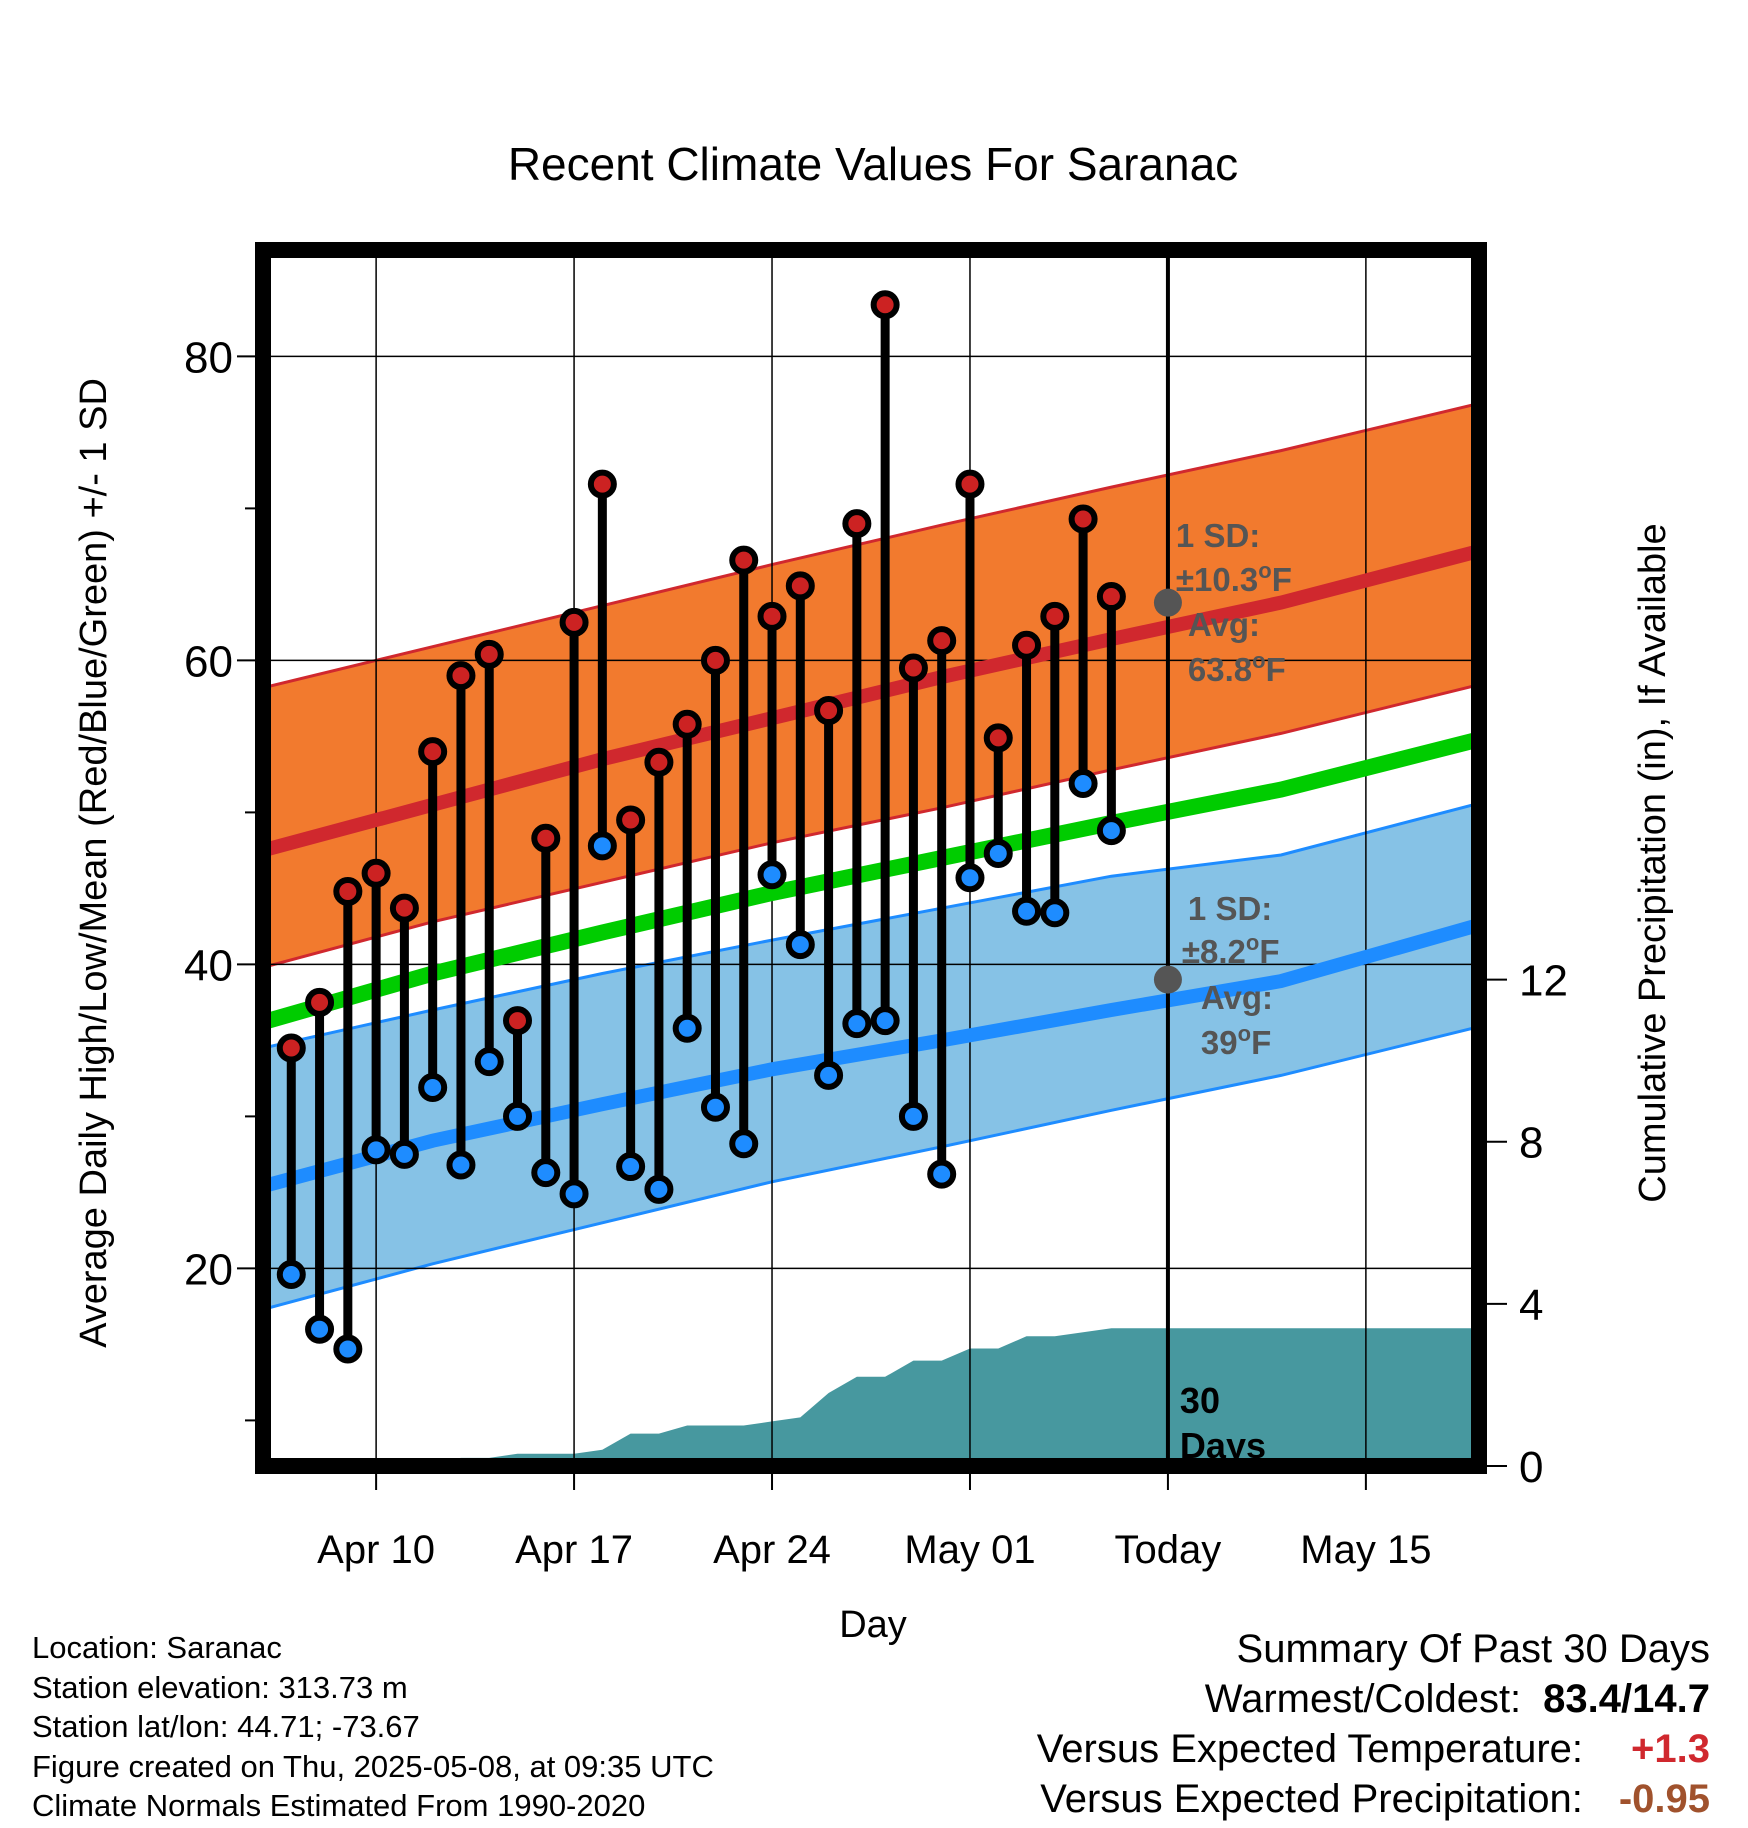 This screenshot has height=1828, width=1748. What do you see at coordinates (1167, 979) in the screenshot?
I see `low-avg-marker` at bounding box center [1167, 979].